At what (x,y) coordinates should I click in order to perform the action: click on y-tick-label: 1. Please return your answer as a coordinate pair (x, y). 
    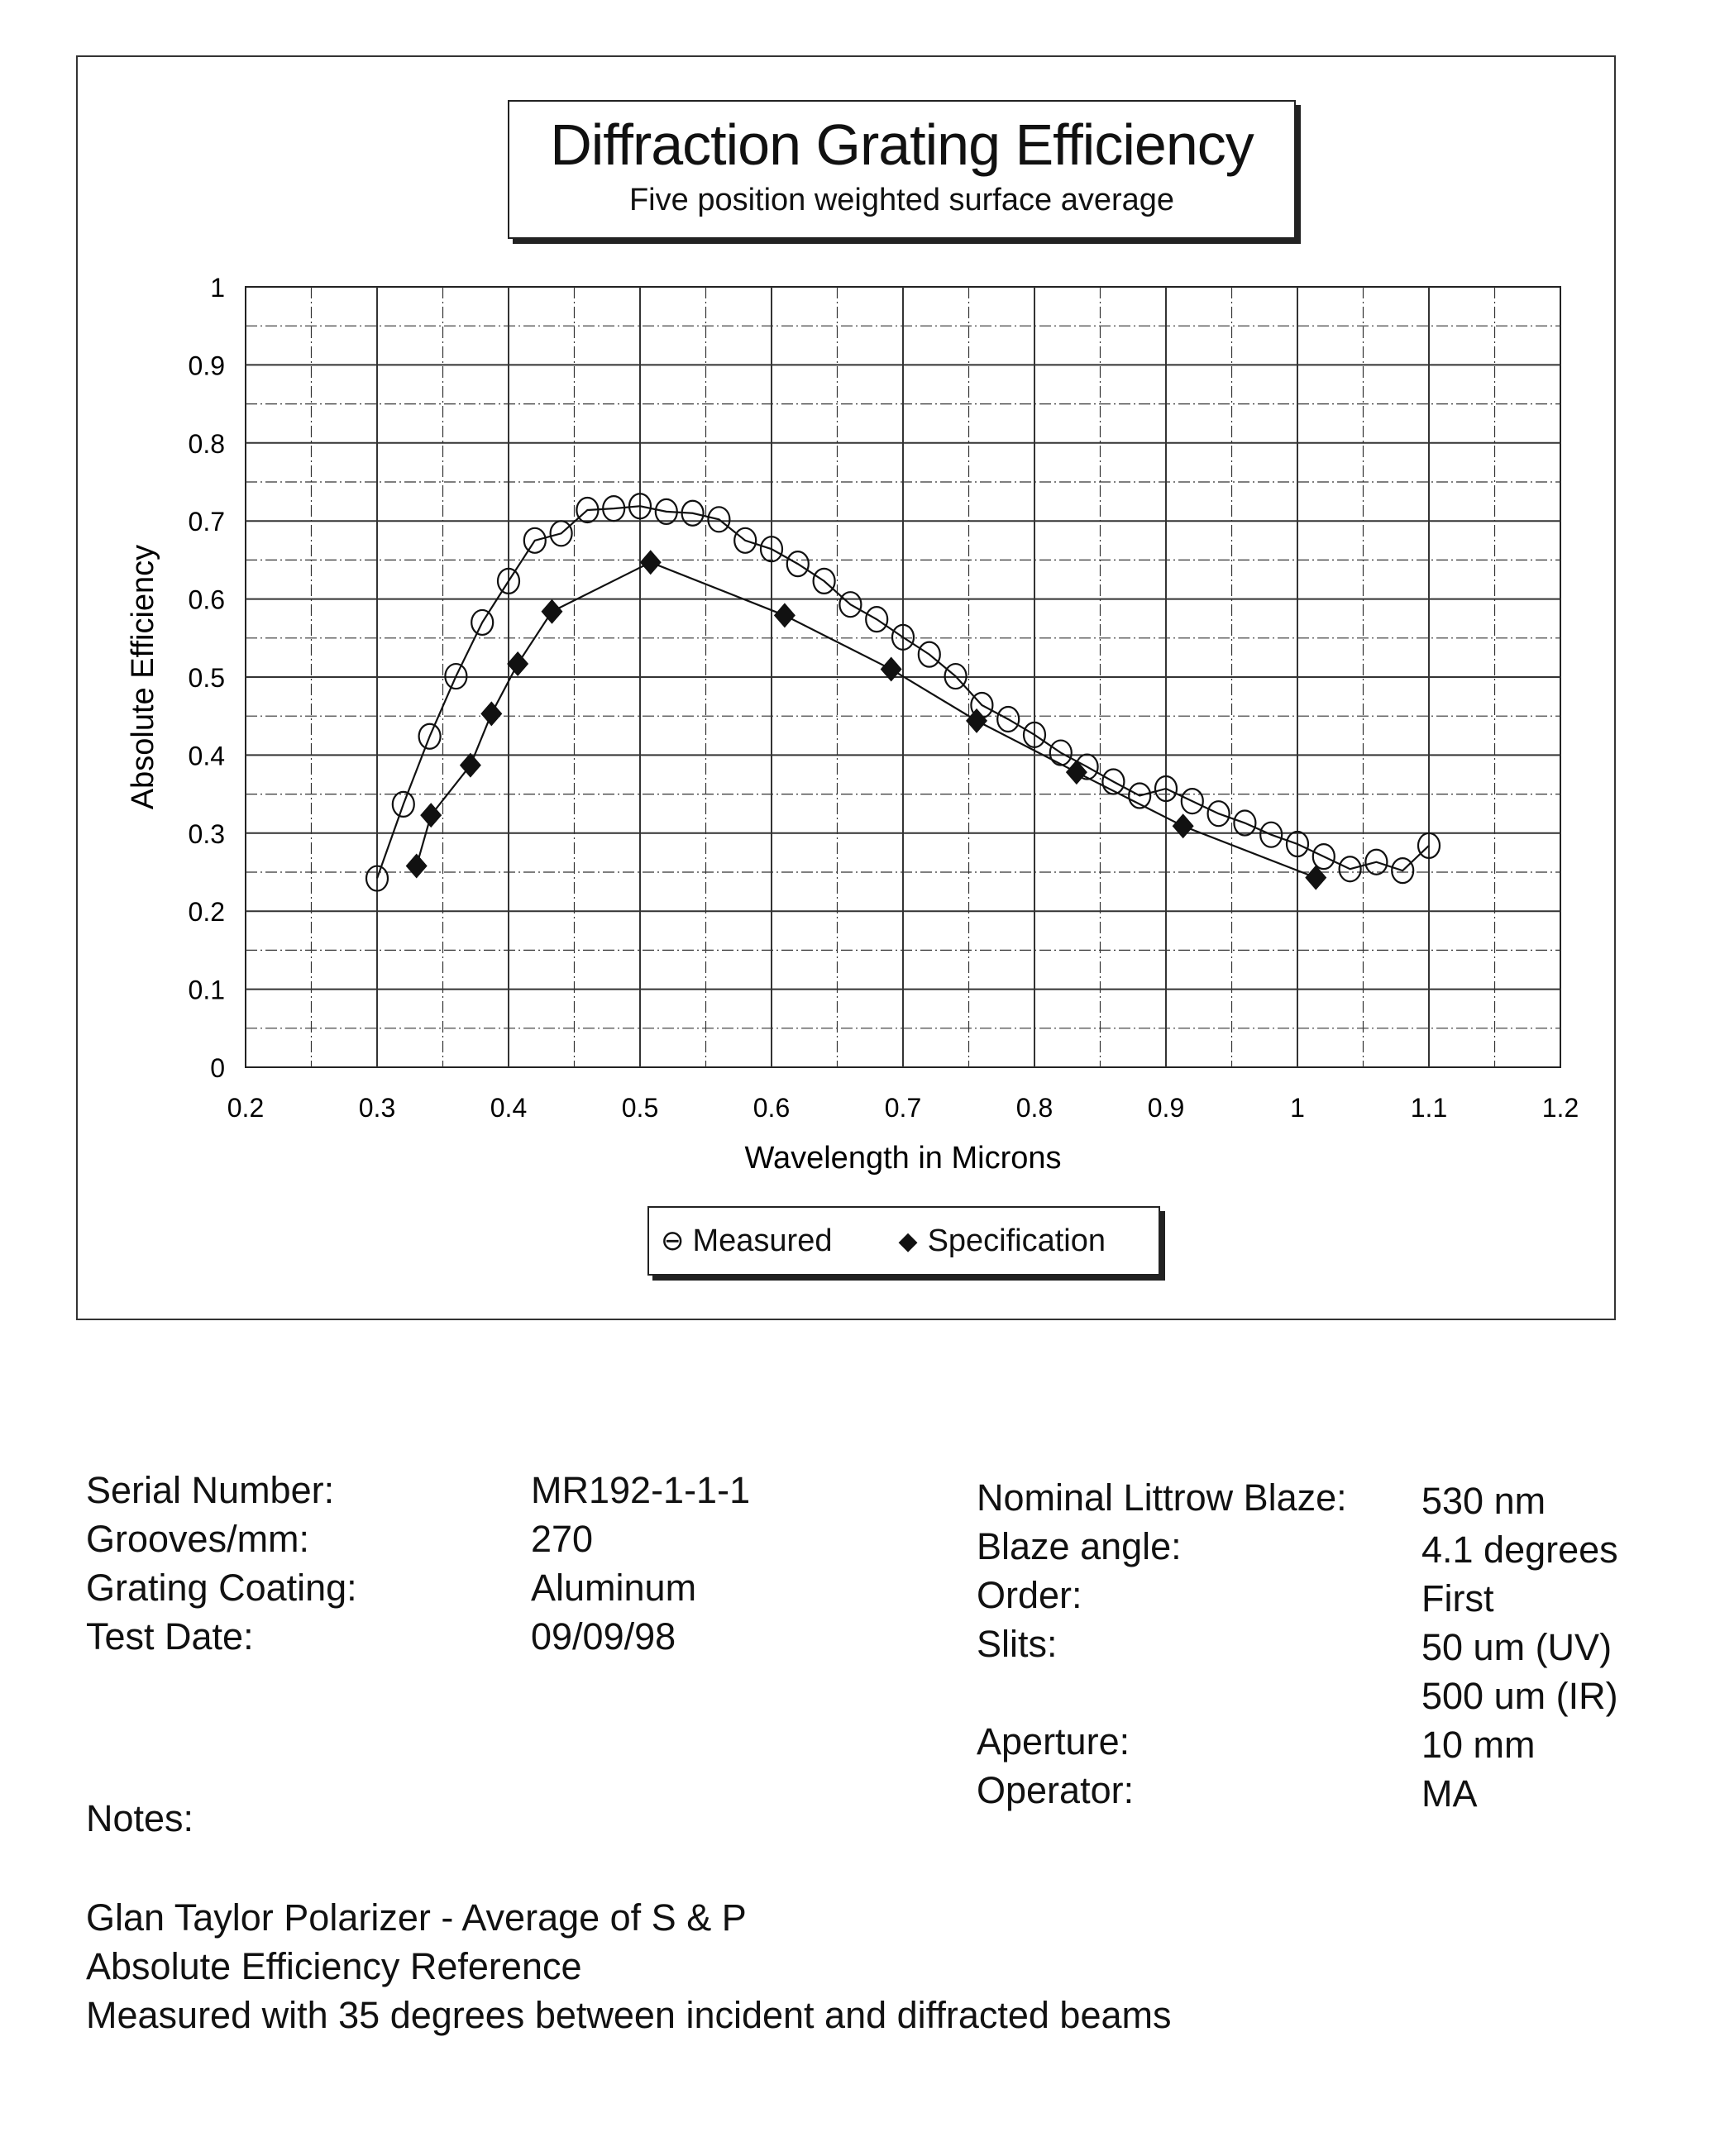
    Looking at the image, I should click on (217, 288).